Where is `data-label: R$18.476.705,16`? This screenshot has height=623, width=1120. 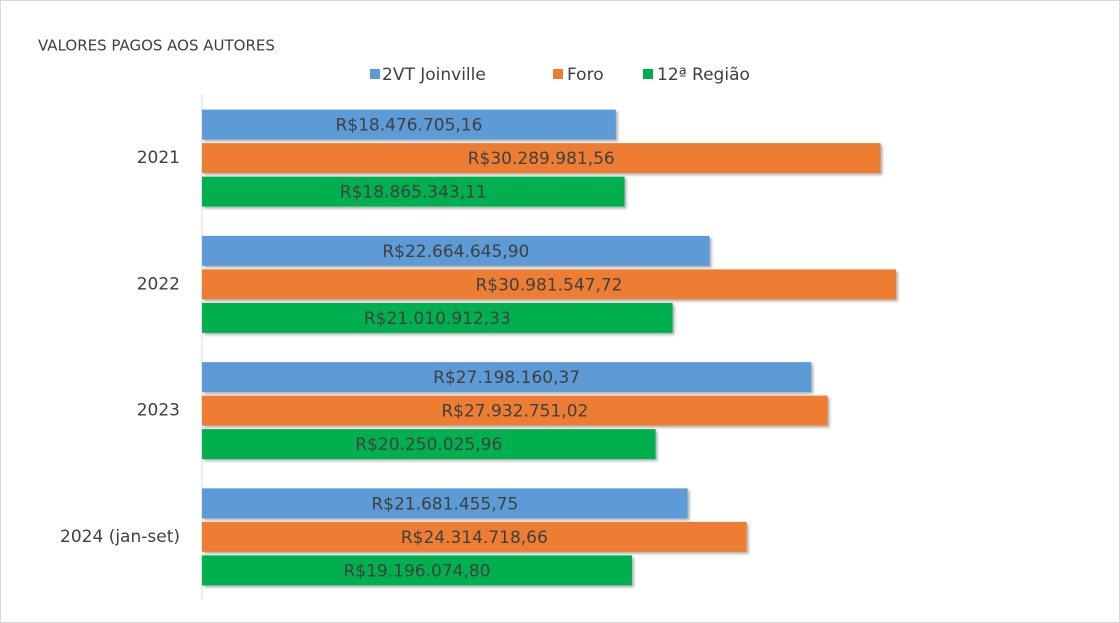 data-label: R$18.476.705,16 is located at coordinates (408, 126).